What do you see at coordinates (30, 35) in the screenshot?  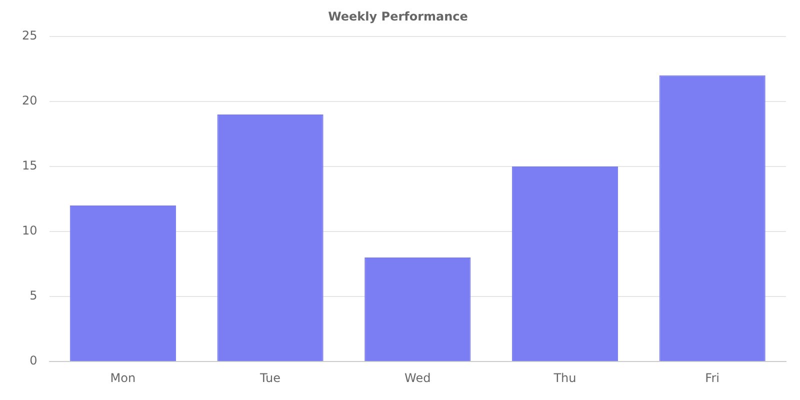 I see `y-tick-label: 25` at bounding box center [30, 35].